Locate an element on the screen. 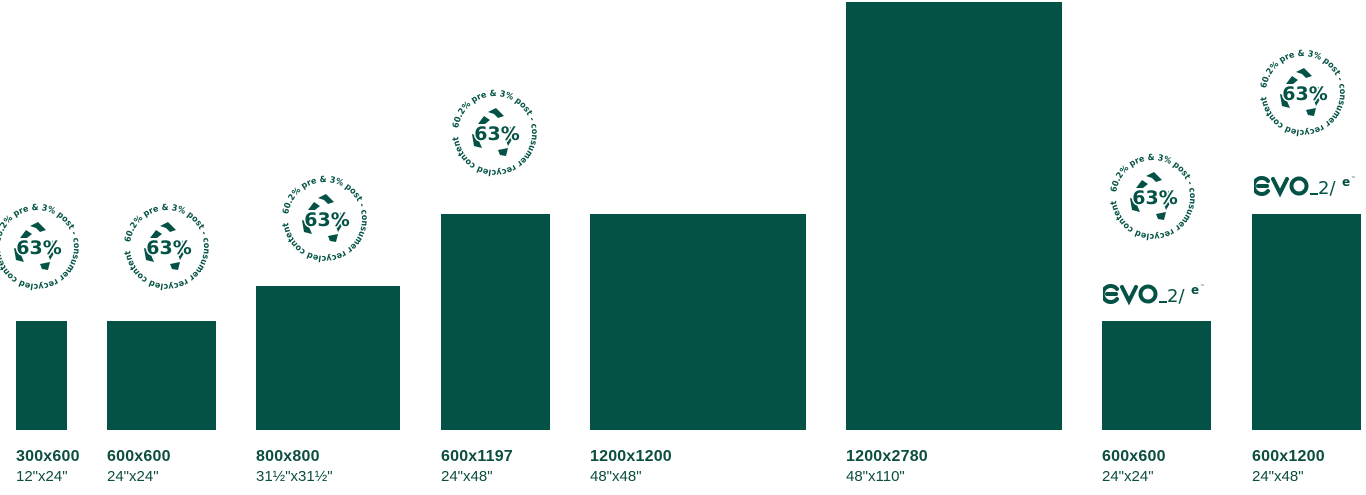 Image resolution: width=1366 pixels, height=495 pixels. tile-600x1197 is located at coordinates (495, 322).